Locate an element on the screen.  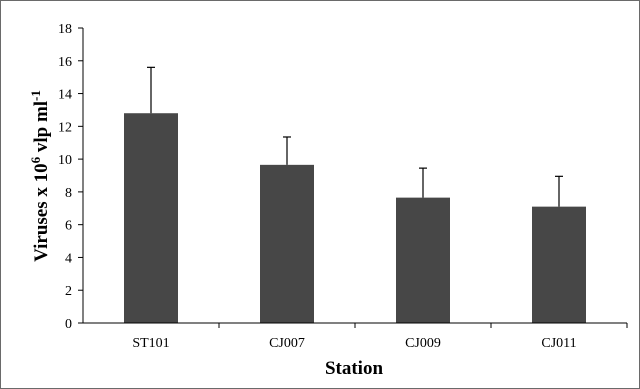
y-tick-label: 8 is located at coordinates (68, 193).